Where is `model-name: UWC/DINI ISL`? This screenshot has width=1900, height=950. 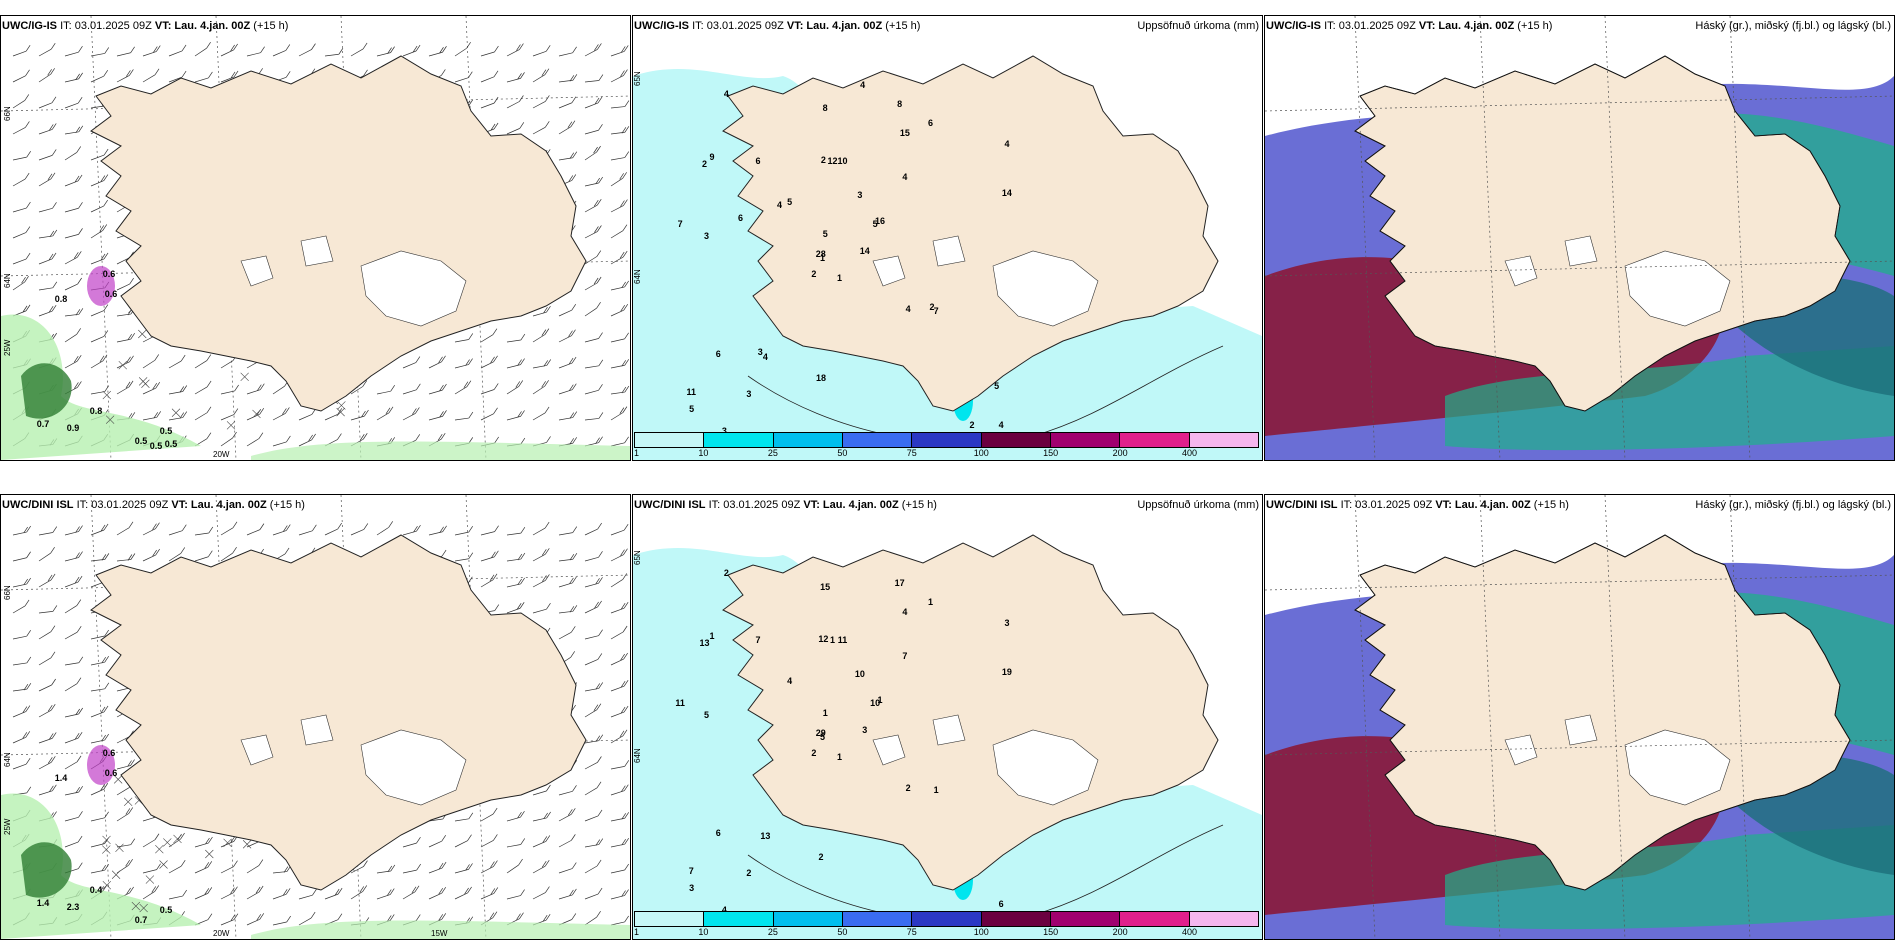 model-name: UWC/DINI ISL is located at coordinates (38, 505).